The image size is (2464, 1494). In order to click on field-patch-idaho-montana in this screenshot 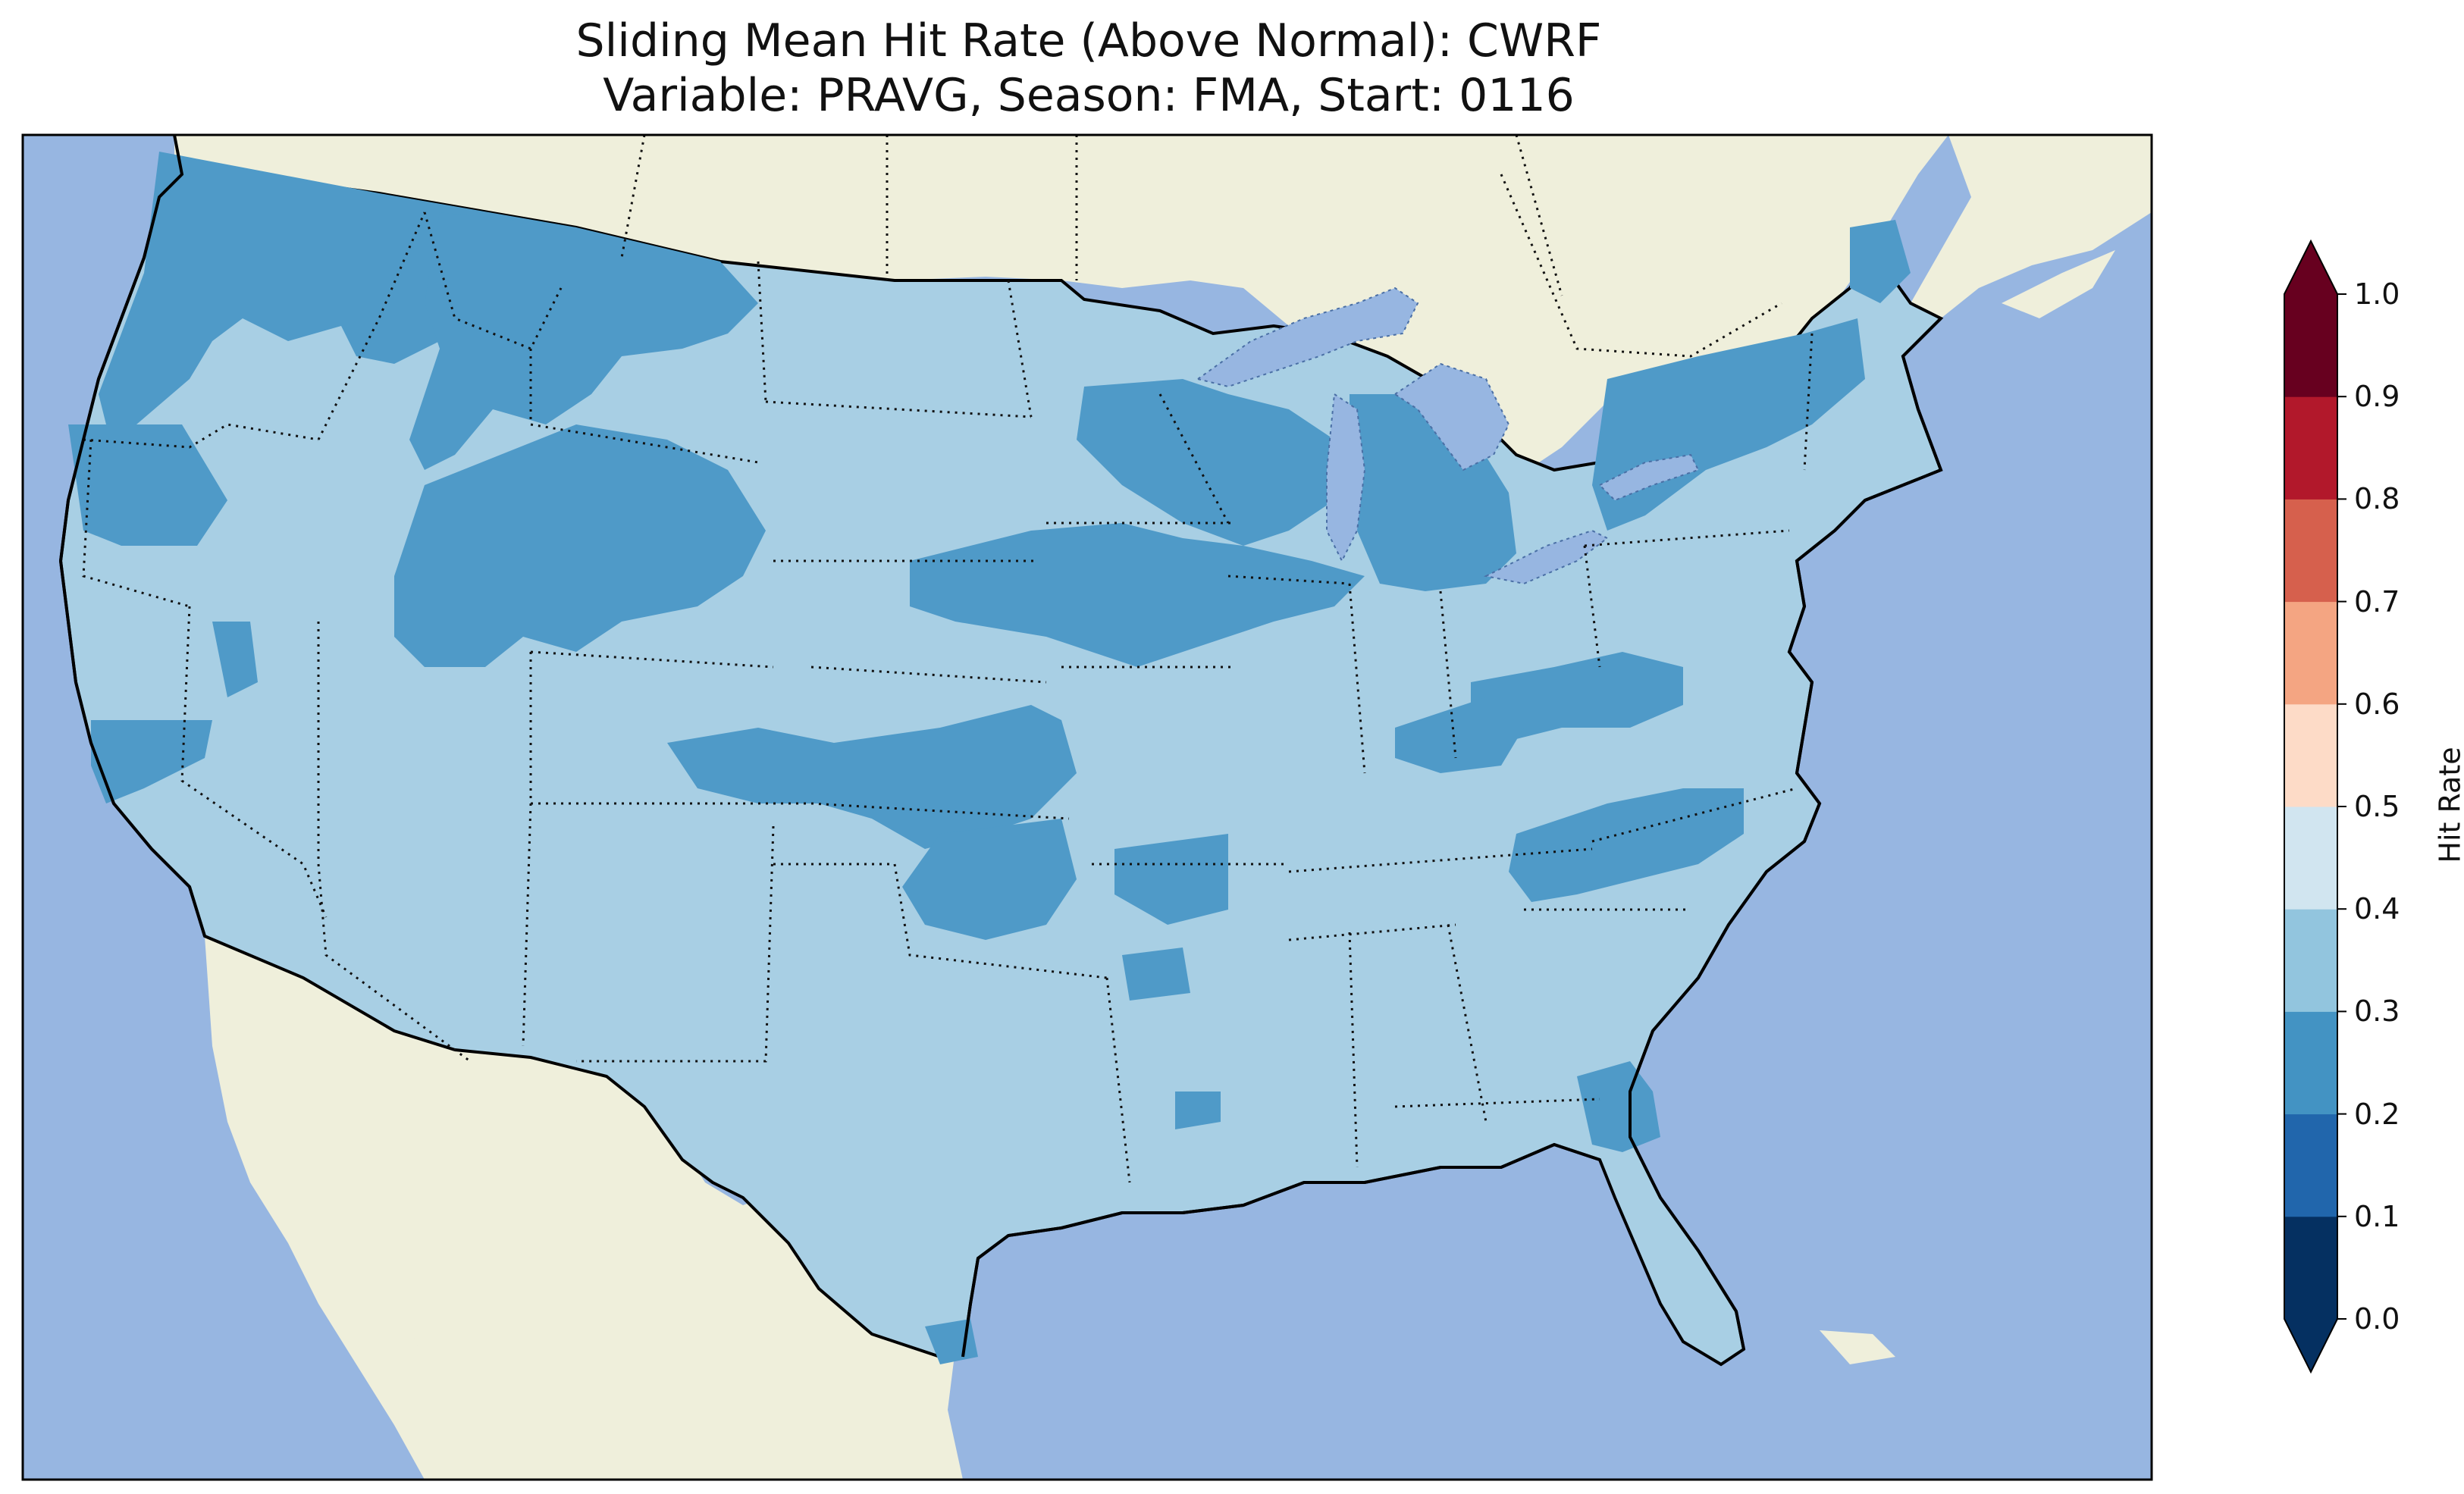, I will do `click(583, 341)`.